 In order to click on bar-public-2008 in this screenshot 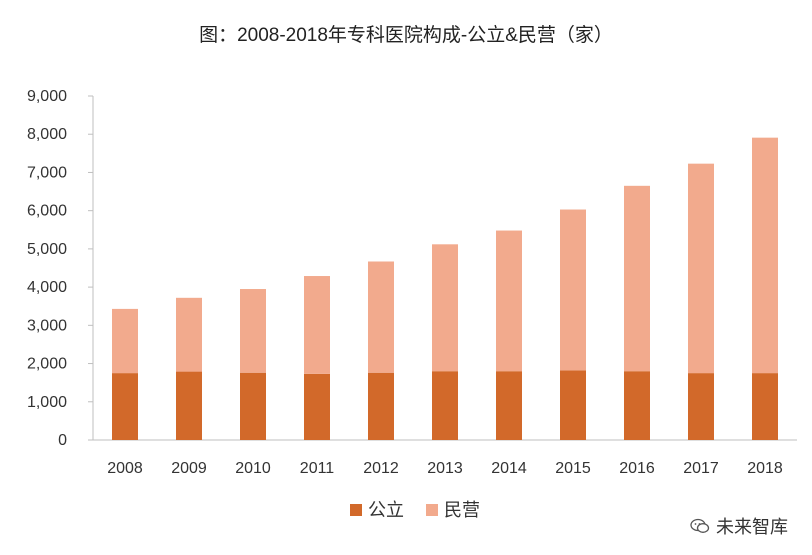, I will do `click(125, 406)`.